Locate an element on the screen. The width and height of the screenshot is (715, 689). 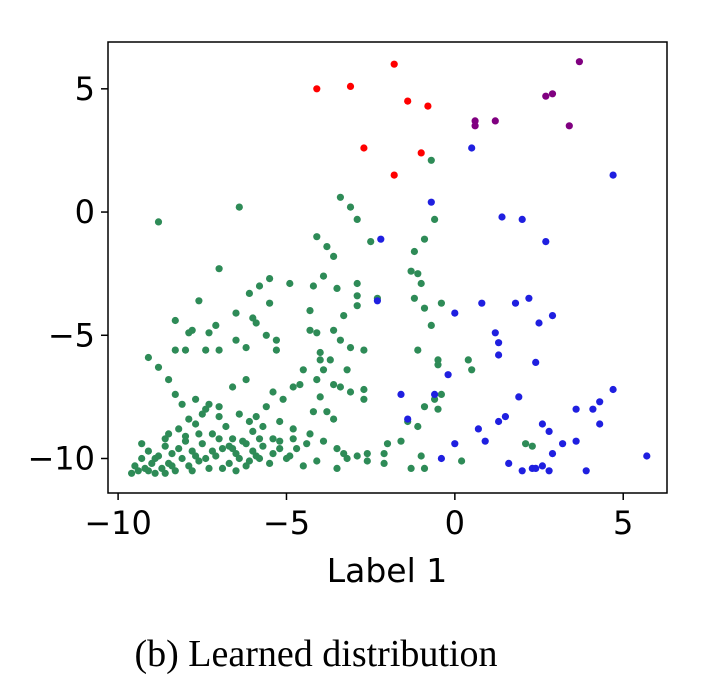
y-tick-label: 0 is located at coordinates (85, 212).